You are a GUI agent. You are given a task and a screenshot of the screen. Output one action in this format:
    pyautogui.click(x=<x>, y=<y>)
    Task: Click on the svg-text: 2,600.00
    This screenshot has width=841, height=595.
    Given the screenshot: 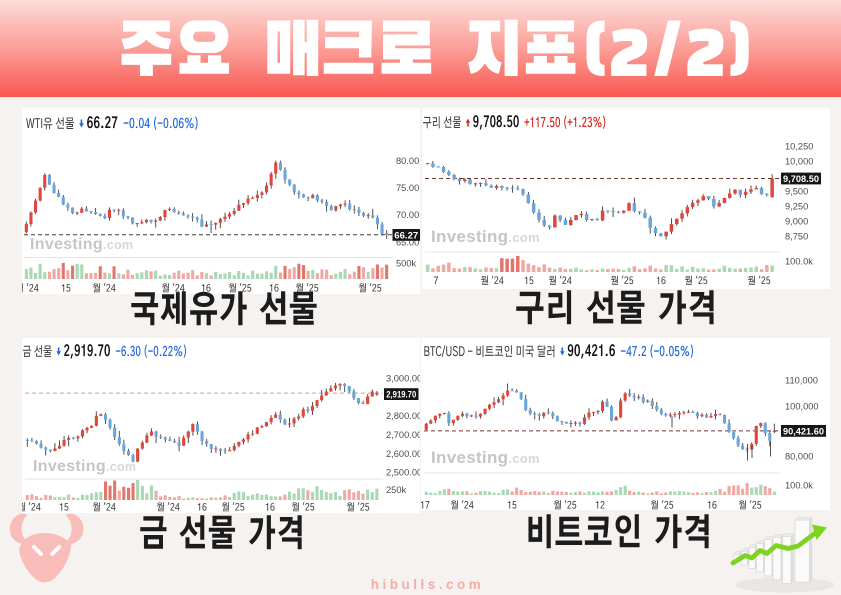 What is the action you would take?
    pyautogui.click(x=404, y=454)
    